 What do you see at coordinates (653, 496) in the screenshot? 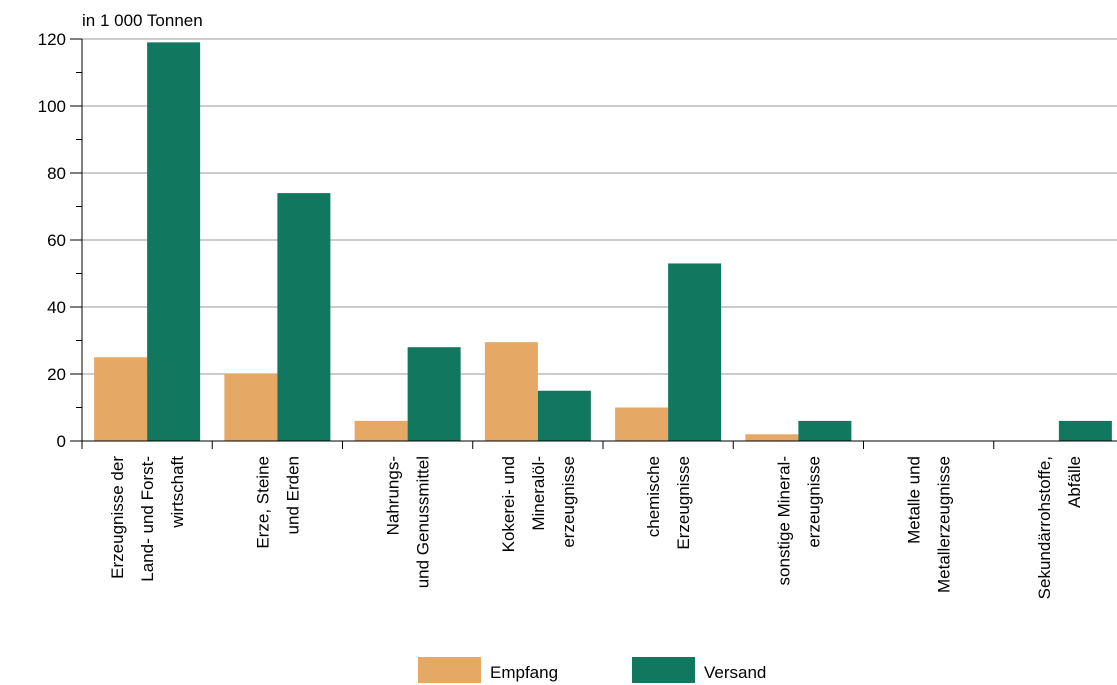
I see `category-label: chemische` at bounding box center [653, 496].